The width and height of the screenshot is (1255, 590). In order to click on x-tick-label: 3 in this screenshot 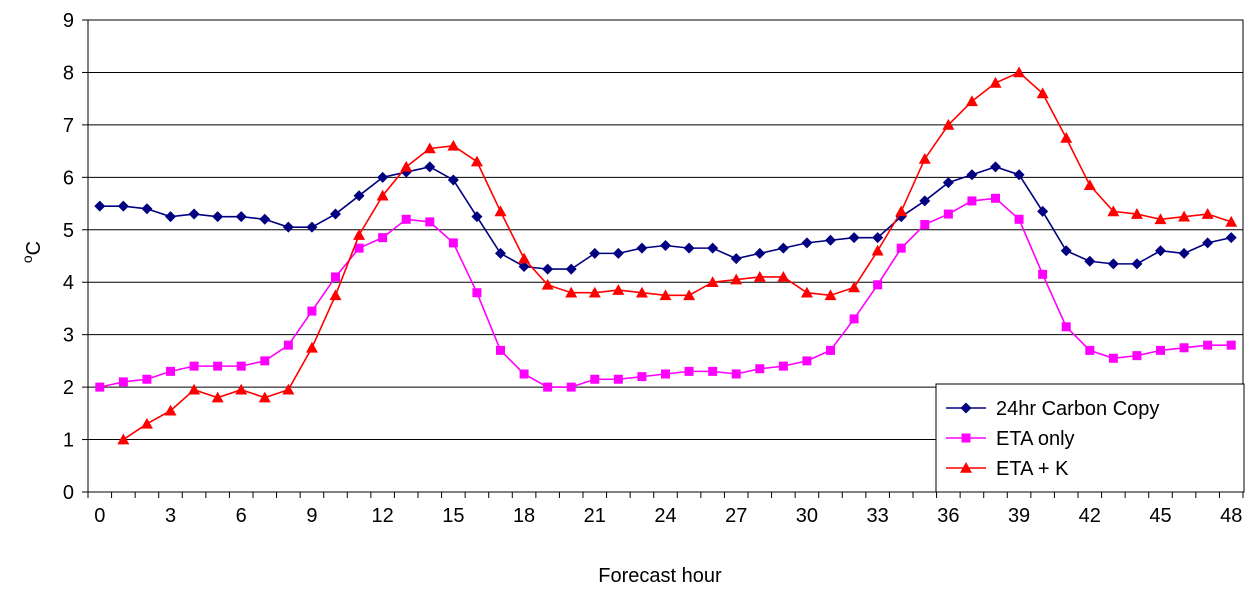, I will do `click(170, 516)`.